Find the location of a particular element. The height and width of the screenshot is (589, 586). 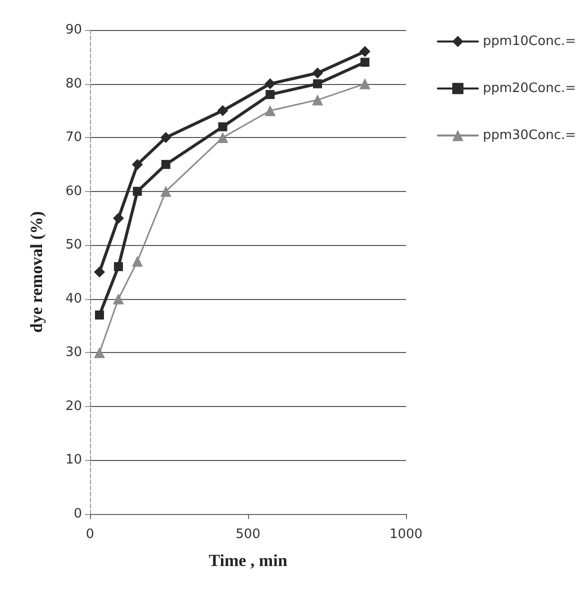

y-tick-label: 10 is located at coordinates (73, 460).